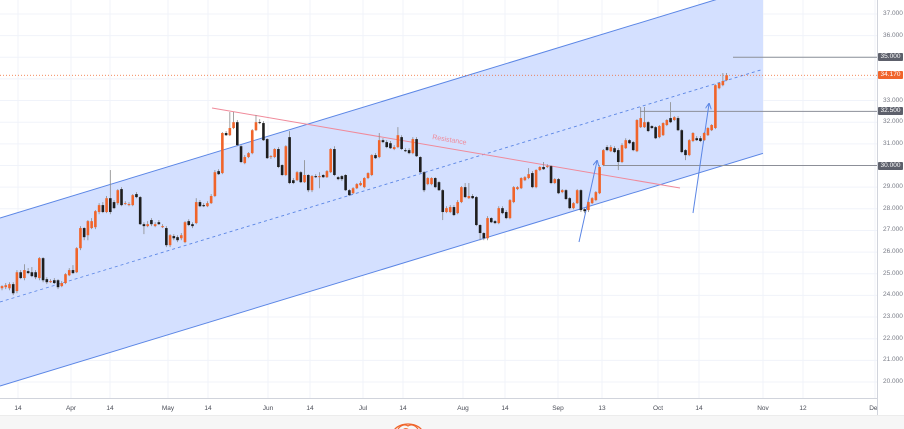 This screenshot has width=904, height=429. Describe the element at coordinates (803, 408) in the screenshot. I see `time-tick-label: 12` at that location.